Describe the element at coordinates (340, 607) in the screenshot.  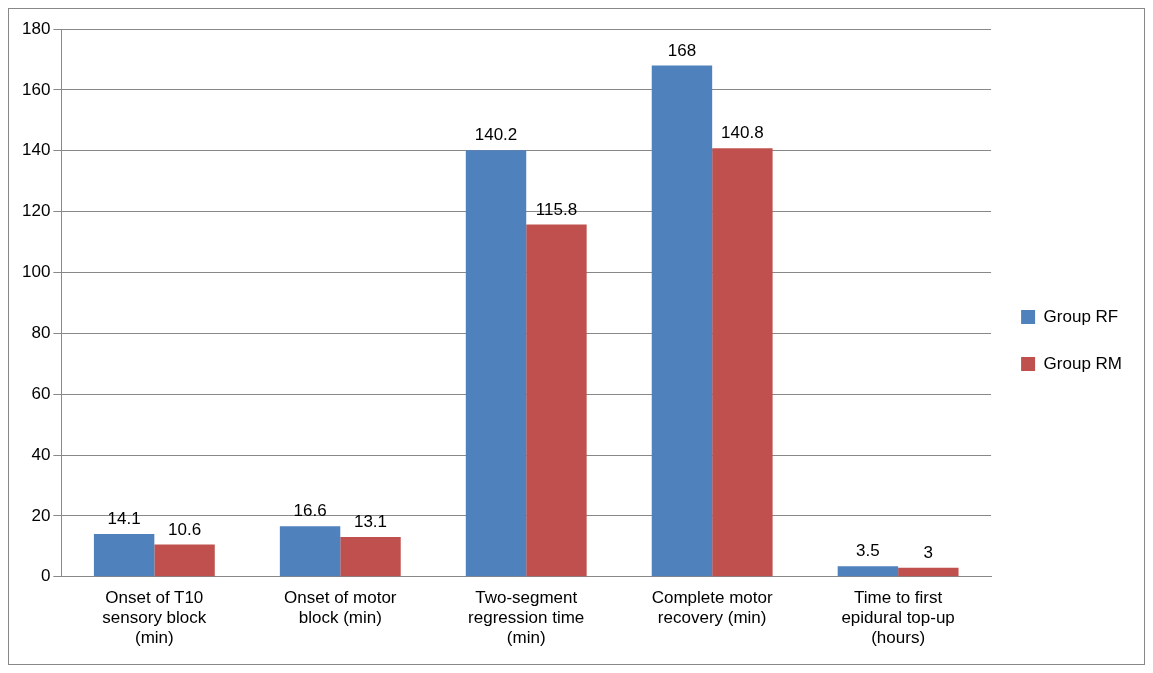
I see `x-tick-label: Onset of motor block (min)` at that location.